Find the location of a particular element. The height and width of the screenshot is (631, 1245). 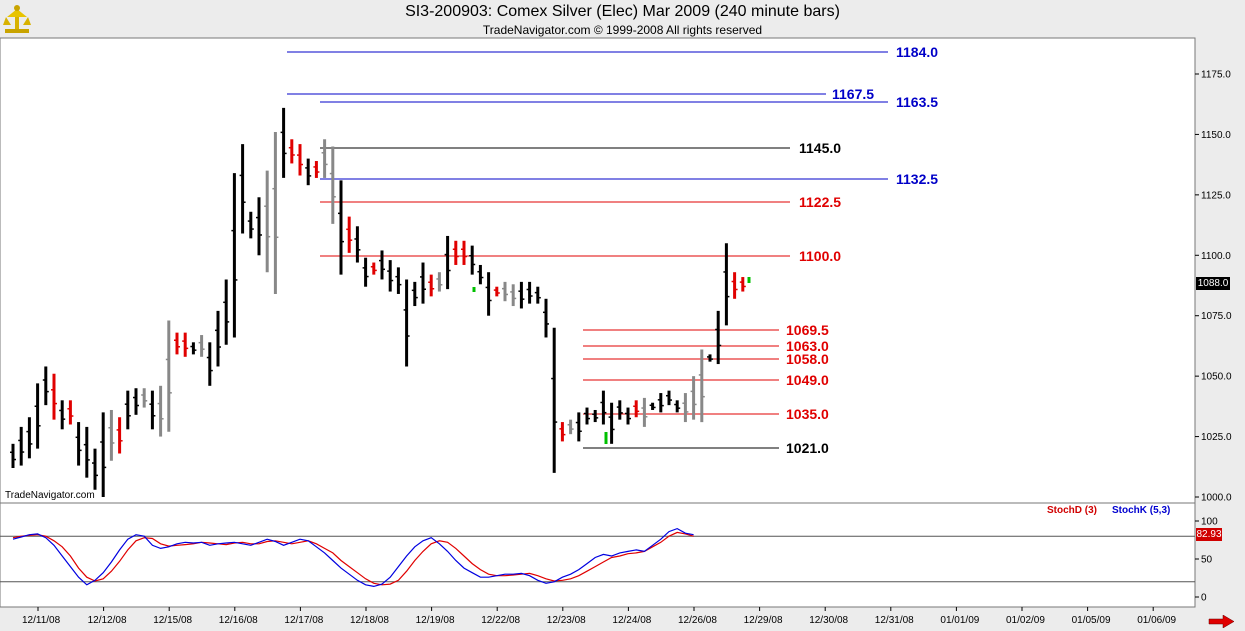

date-tick-label: 12/23/08 is located at coordinates (566, 620).